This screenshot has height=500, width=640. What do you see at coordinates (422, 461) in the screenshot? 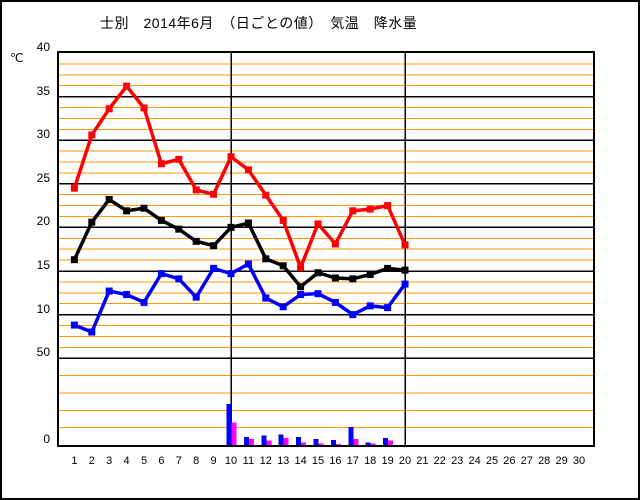
I see `x-axis-tick-label: 21` at bounding box center [422, 461].